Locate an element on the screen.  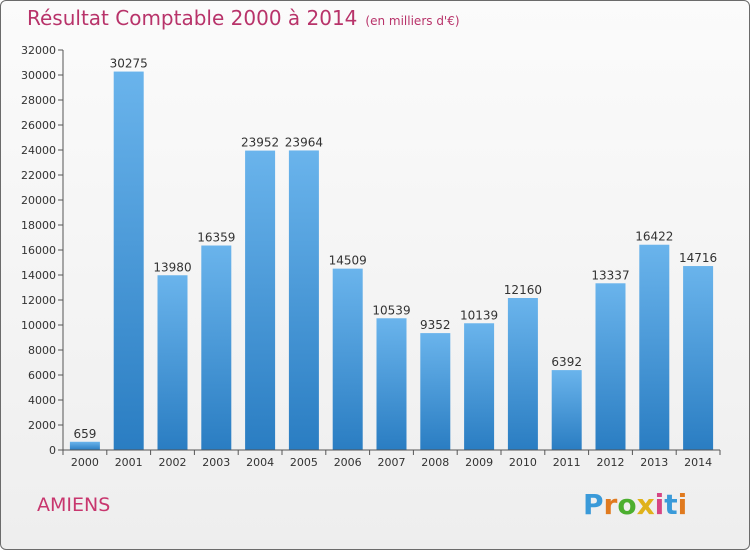
data-label-2000: 659 is located at coordinates (84, 434).